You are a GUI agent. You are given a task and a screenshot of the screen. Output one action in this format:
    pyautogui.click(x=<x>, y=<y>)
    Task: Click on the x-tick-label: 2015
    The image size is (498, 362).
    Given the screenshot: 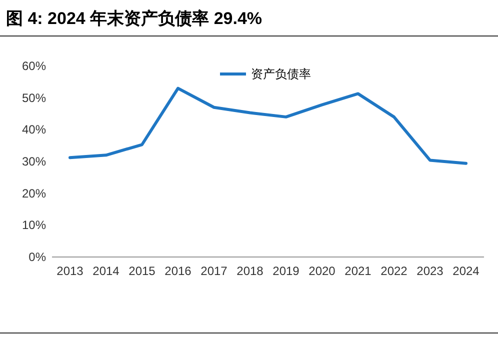 What is the action you would take?
    pyautogui.click(x=142, y=271)
    